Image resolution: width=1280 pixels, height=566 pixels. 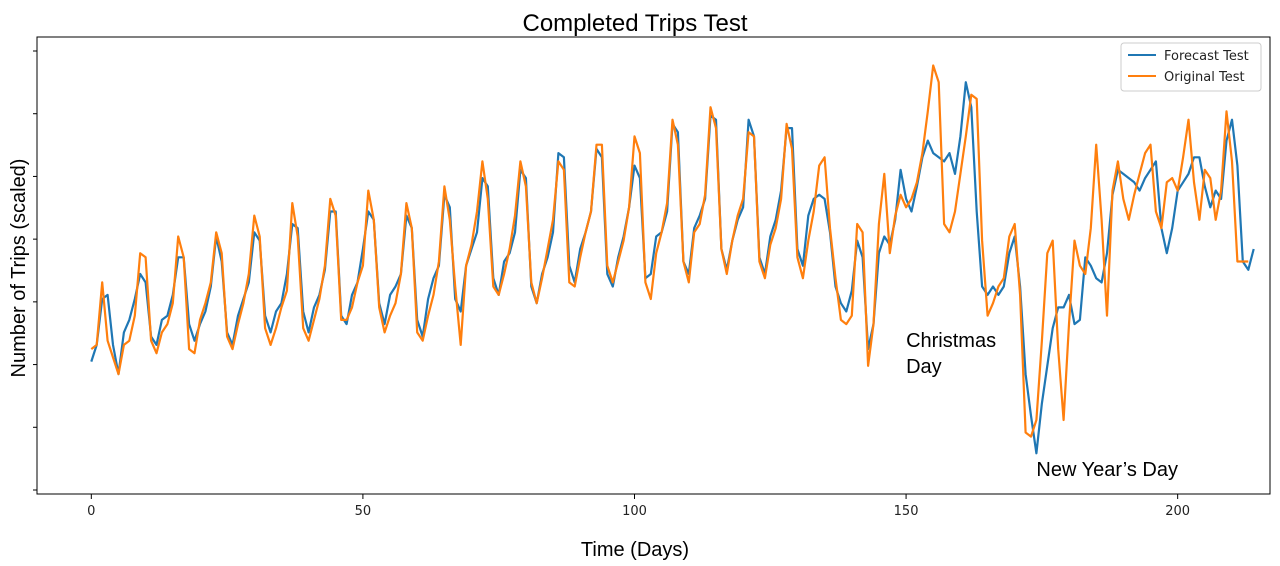 I want to click on x-axis-ticks: 0 50 100 150 200, so click(x=638, y=506).